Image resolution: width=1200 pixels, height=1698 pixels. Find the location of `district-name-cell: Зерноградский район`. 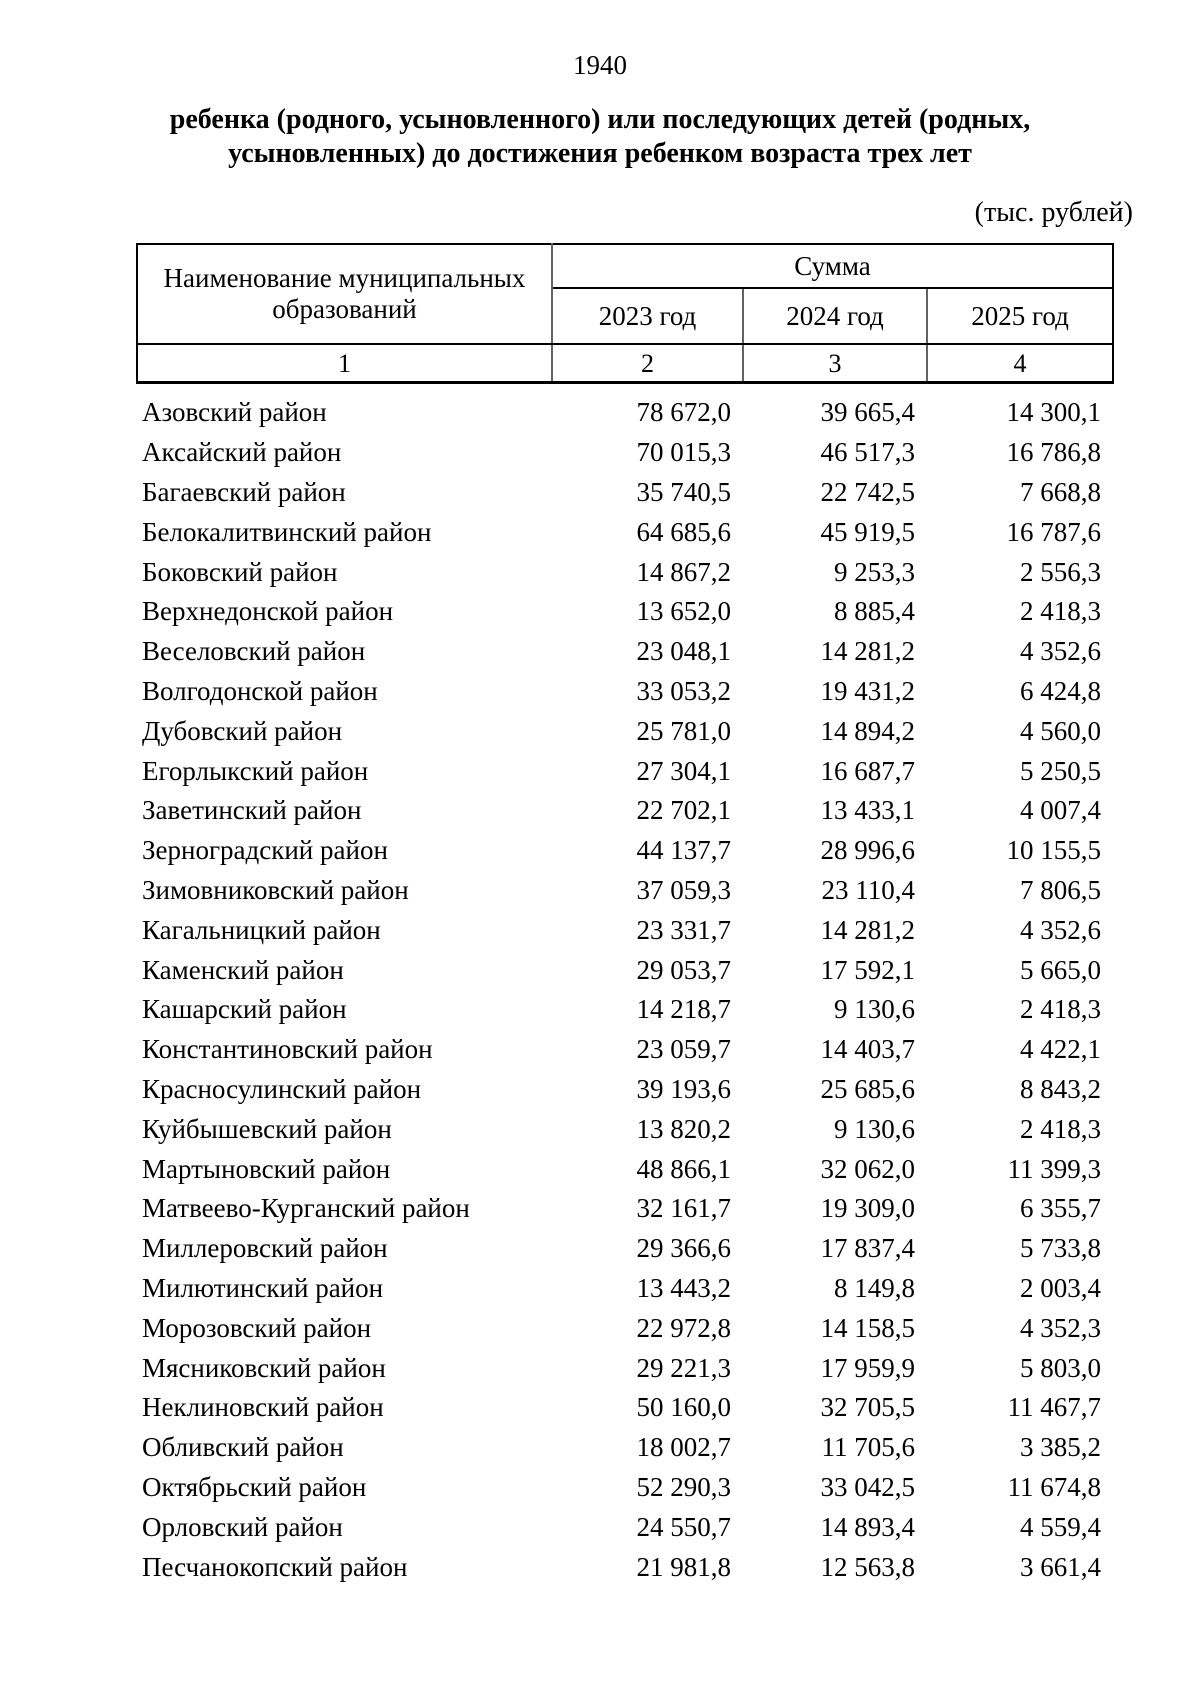

district-name-cell: Зерноградский район is located at coordinates (265, 850).